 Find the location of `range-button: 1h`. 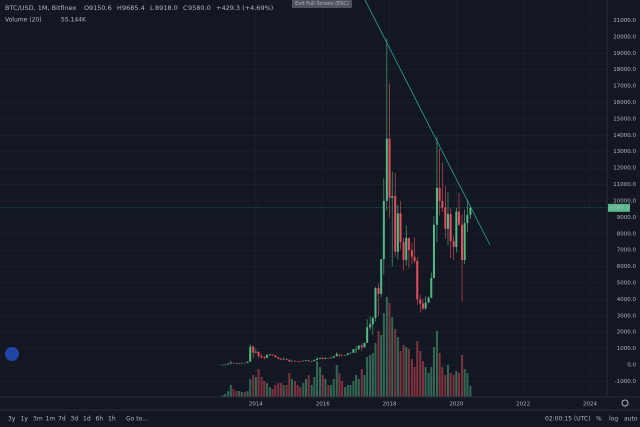

range-button: 1h is located at coordinates (112, 419).